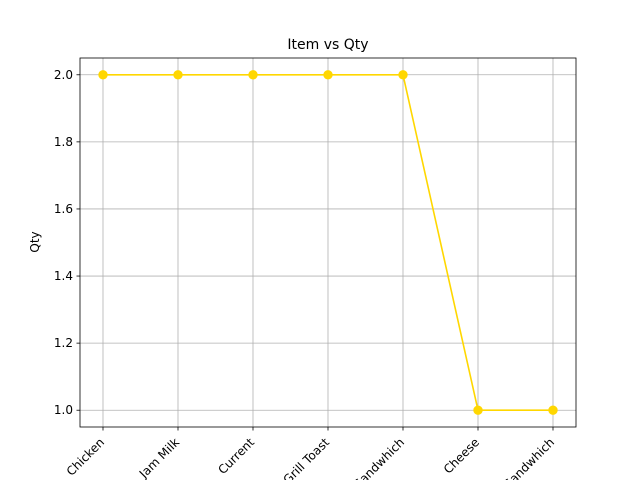  Describe the element at coordinates (63, 276) in the screenshot. I see `y-tick-label: 1.4` at that location.